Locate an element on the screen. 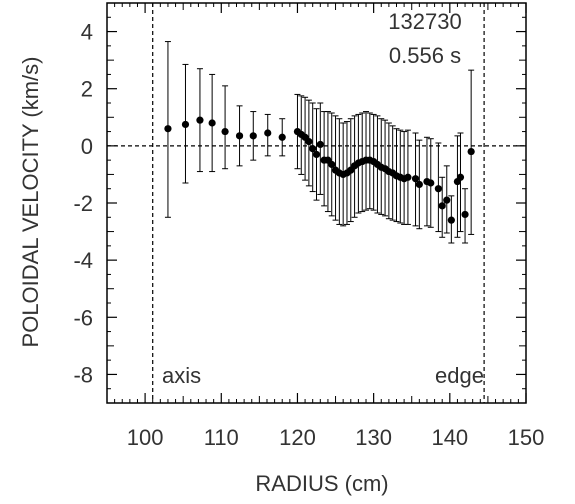 This screenshot has height=504, width=575. edge-annotation: edge is located at coordinates (459, 375).